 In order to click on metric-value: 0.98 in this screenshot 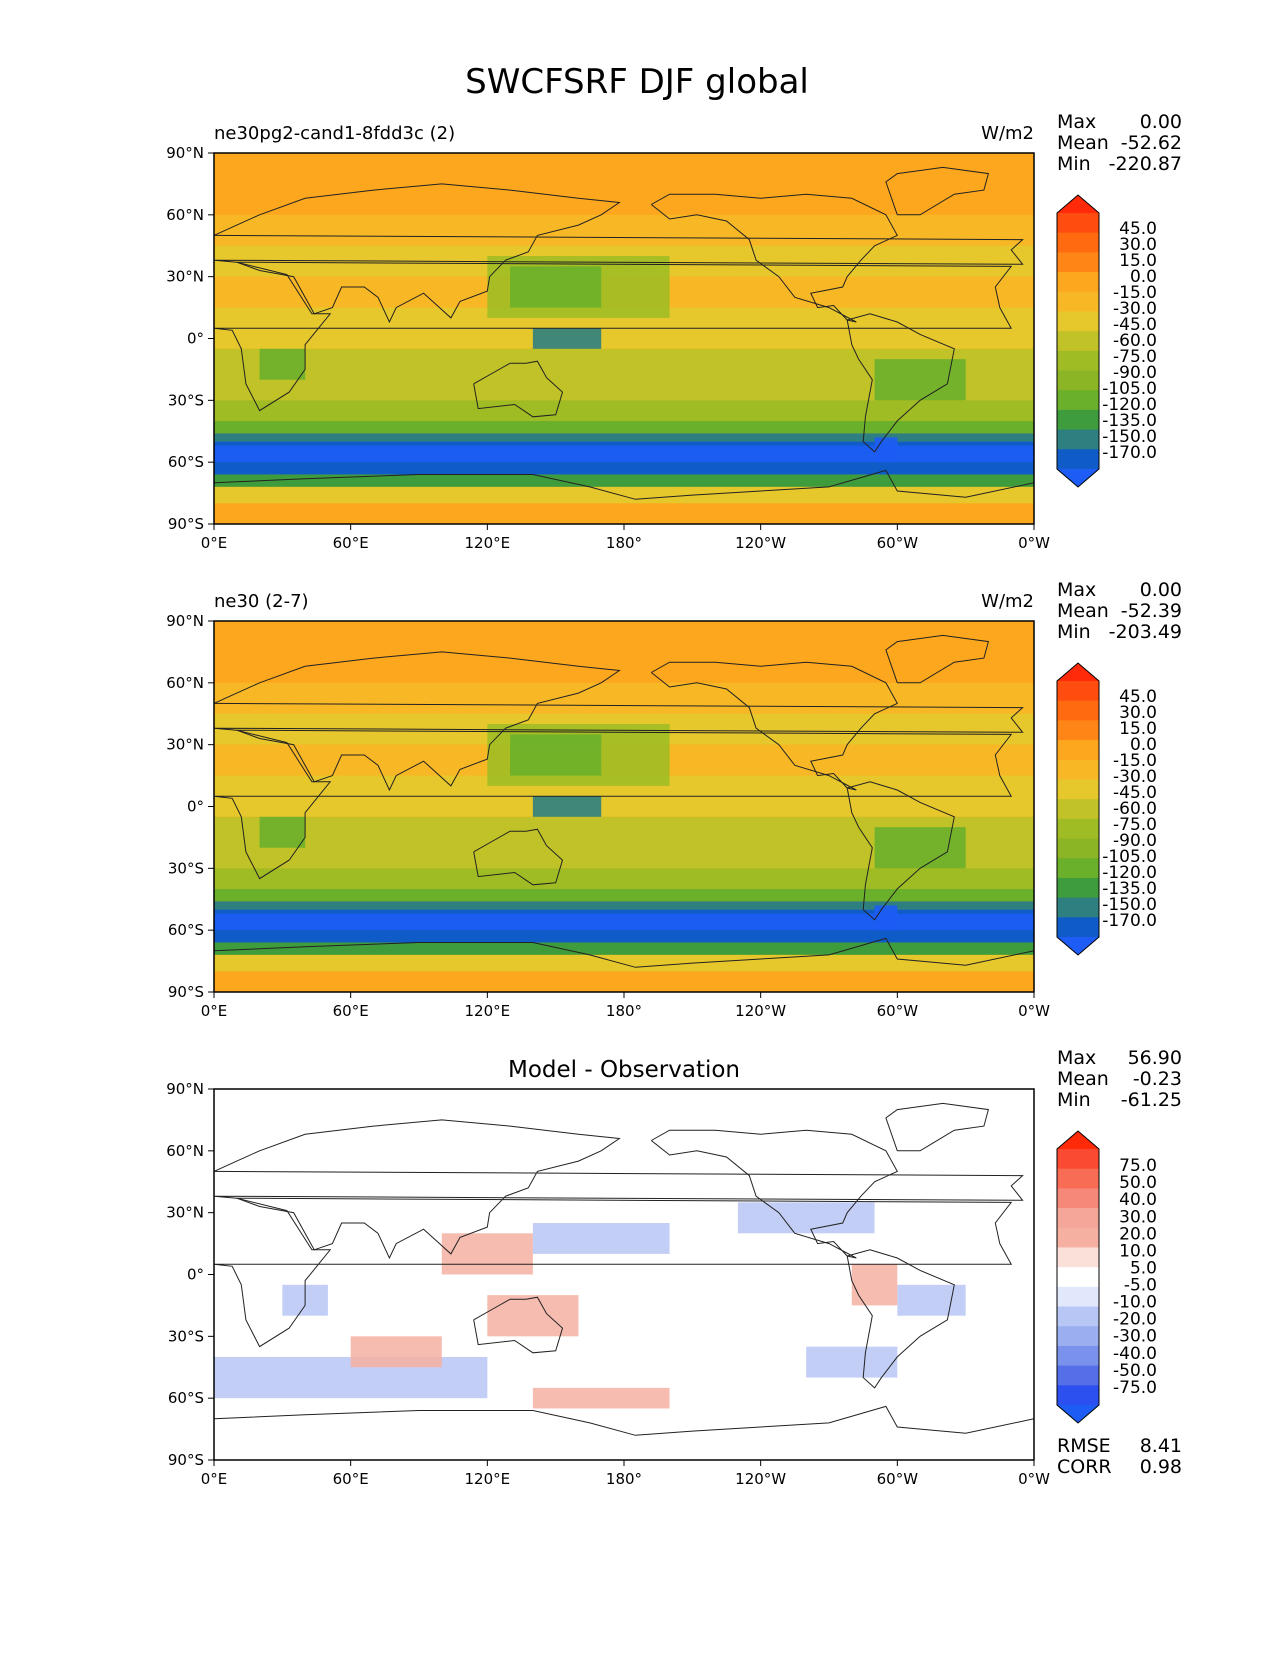, I will do `click(1161, 1467)`.